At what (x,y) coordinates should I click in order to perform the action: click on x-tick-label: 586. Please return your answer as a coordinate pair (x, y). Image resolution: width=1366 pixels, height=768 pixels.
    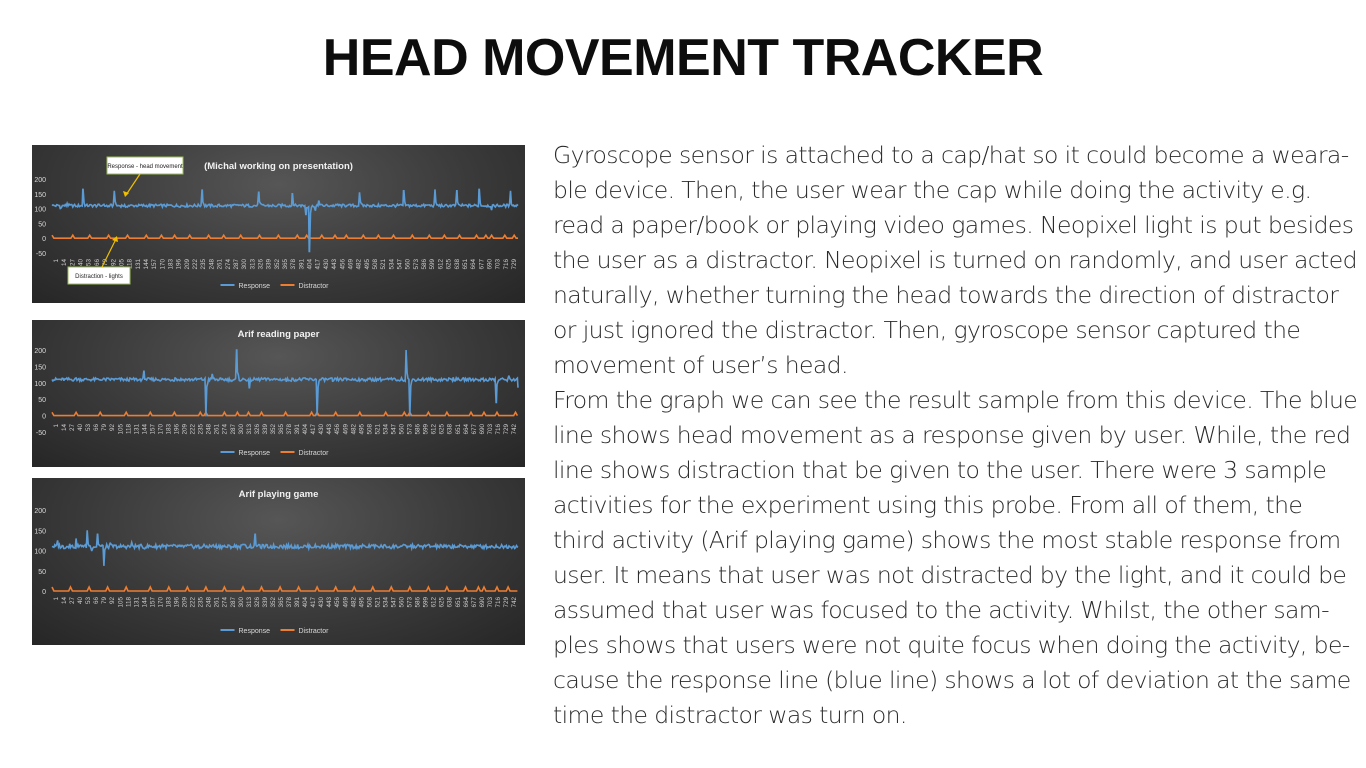
    Looking at the image, I should click on (418, 602).